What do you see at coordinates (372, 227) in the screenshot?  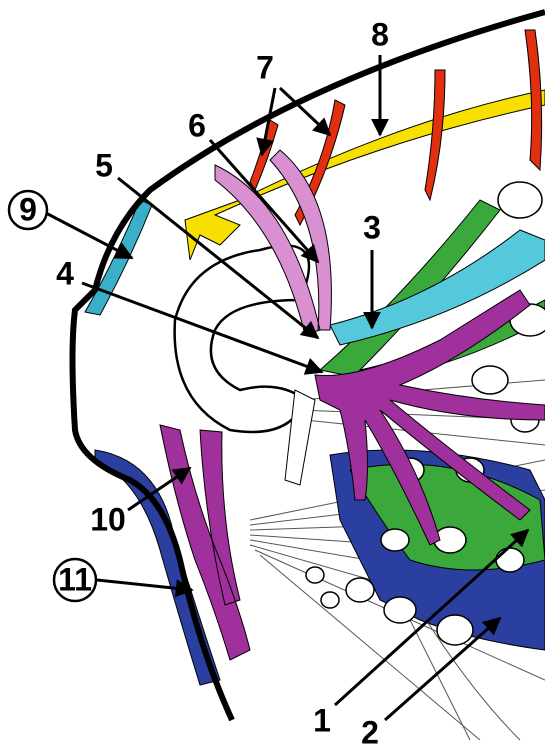 I see `label: 3` at bounding box center [372, 227].